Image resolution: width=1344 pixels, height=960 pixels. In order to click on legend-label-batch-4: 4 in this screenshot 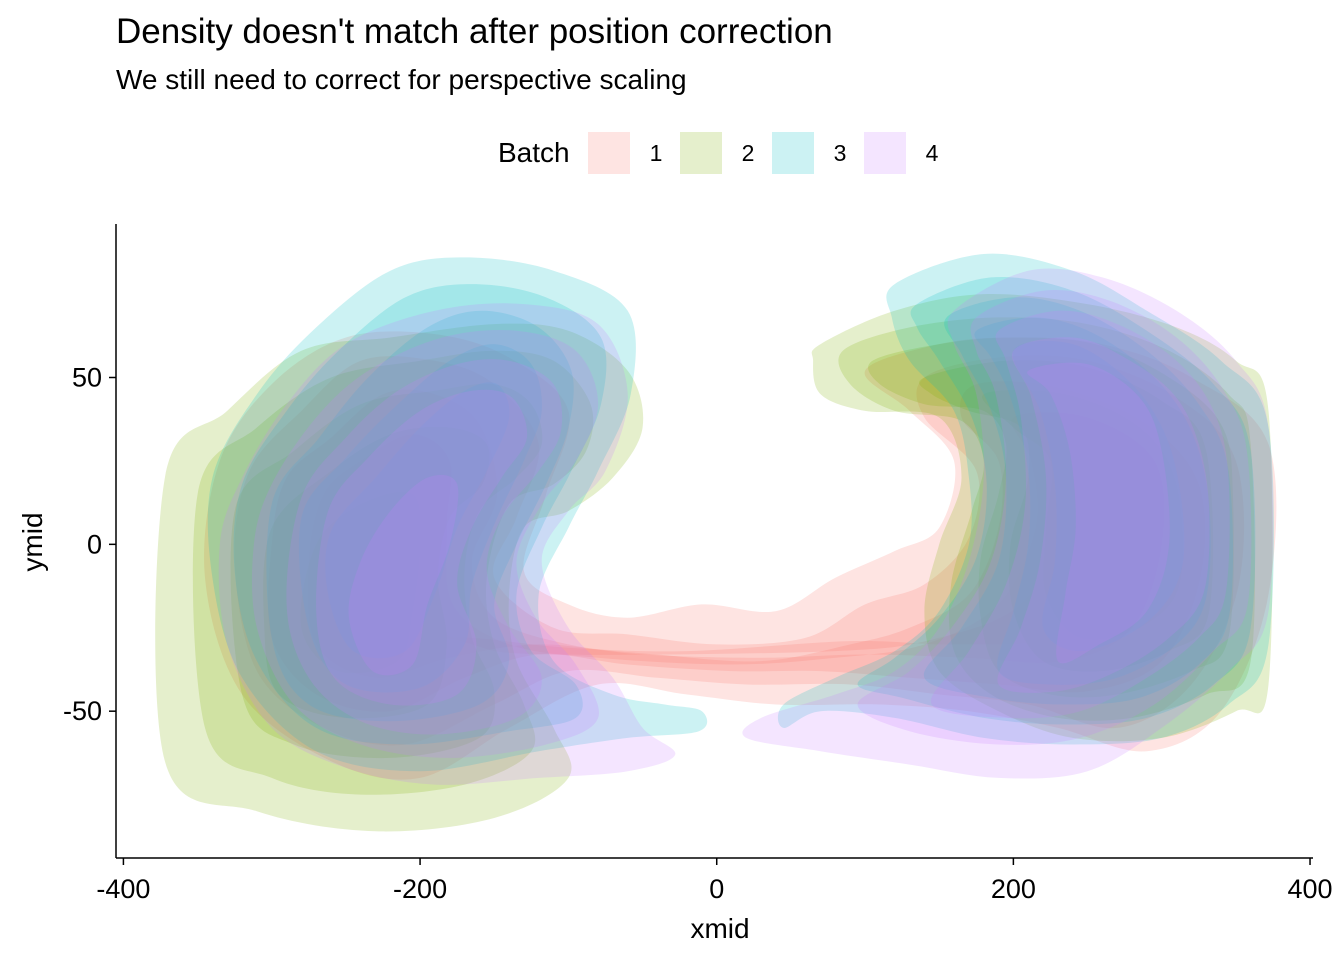, I will do `click(932, 152)`.